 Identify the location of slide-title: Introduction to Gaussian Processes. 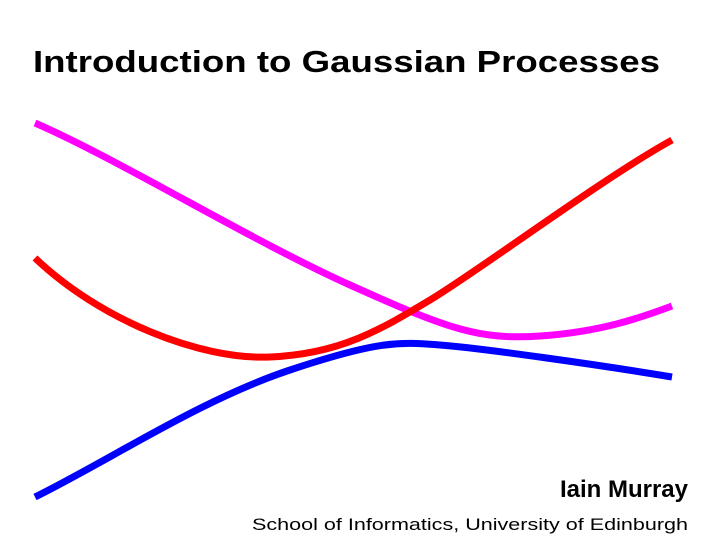
(346, 61).